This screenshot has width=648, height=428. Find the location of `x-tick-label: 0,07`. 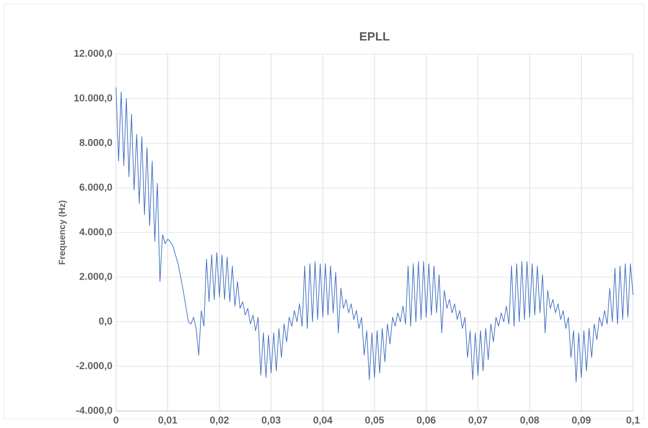

x-tick-label: 0,07 is located at coordinates (478, 420).